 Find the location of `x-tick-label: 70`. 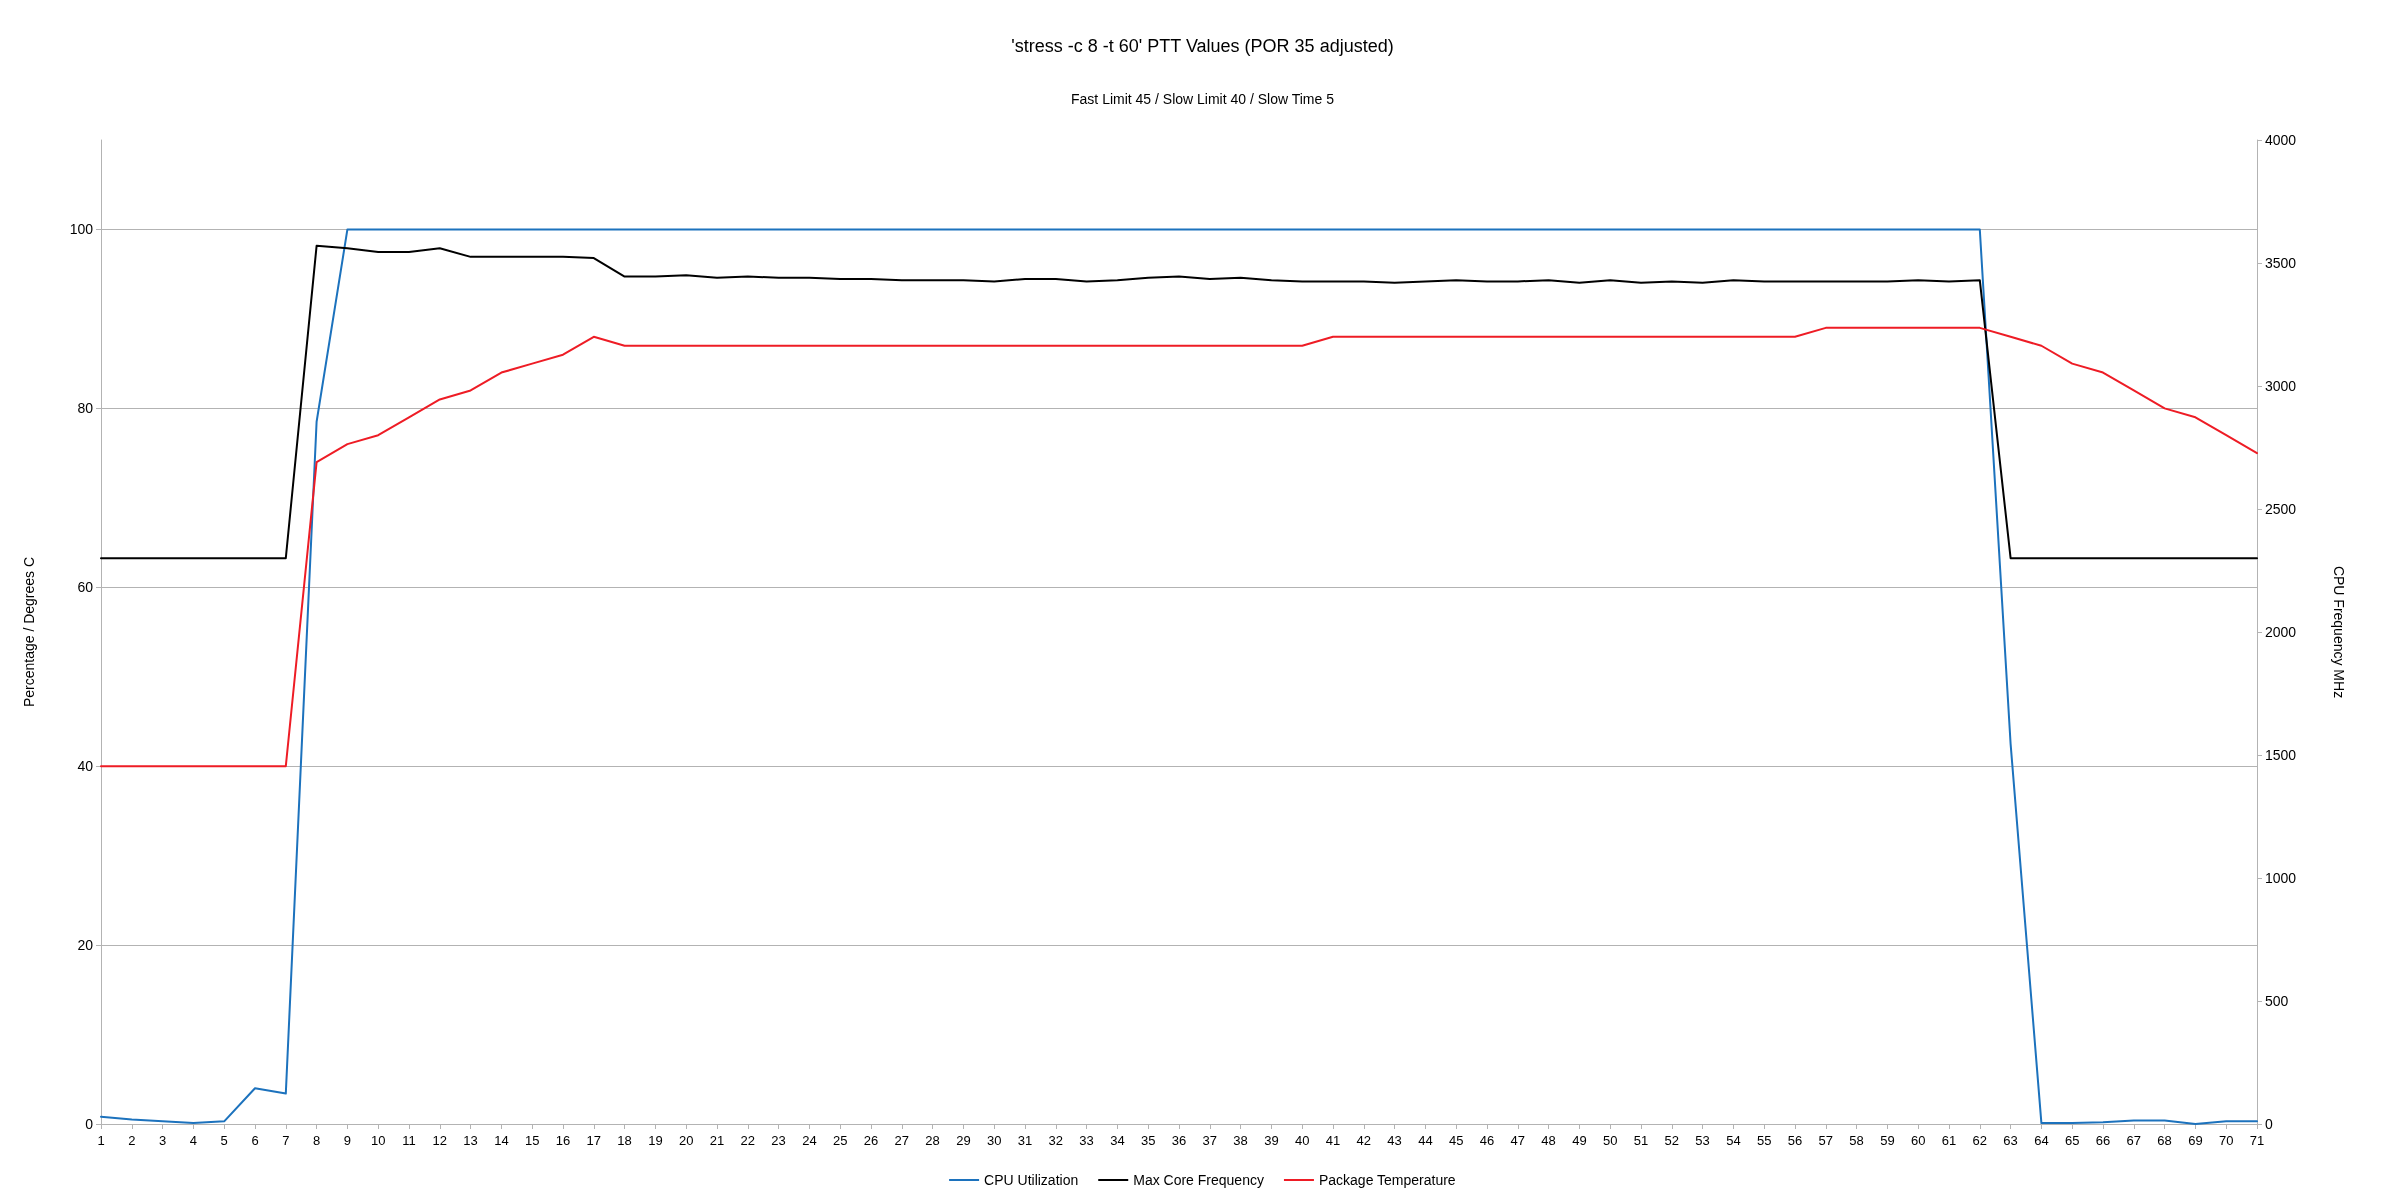

x-tick-label: 70 is located at coordinates (2226, 1140).